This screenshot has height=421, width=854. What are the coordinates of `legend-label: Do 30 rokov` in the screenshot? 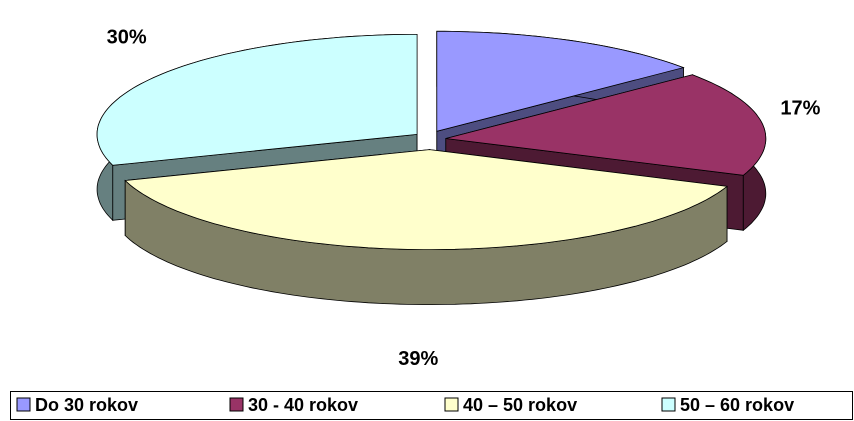 It's located at (86, 405).